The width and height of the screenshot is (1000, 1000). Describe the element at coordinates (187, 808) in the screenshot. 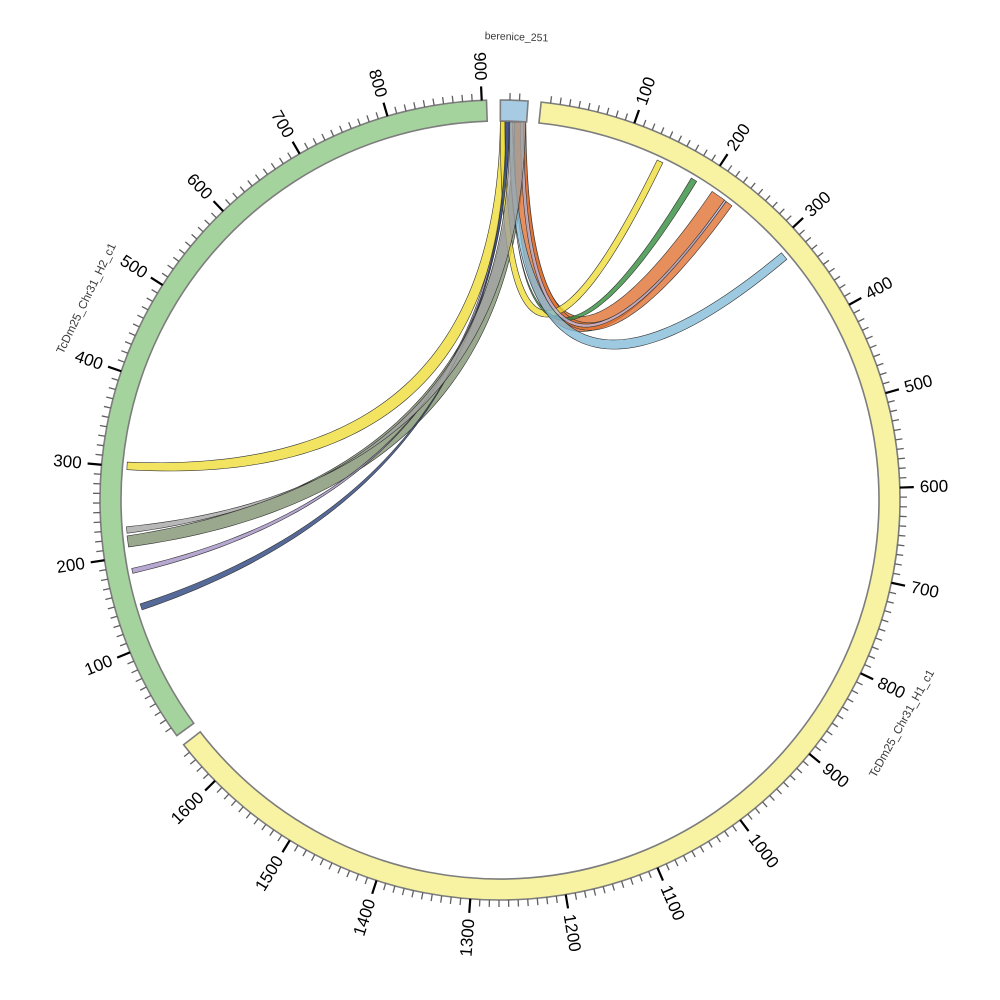

I see `svg-text: 1600` at that location.